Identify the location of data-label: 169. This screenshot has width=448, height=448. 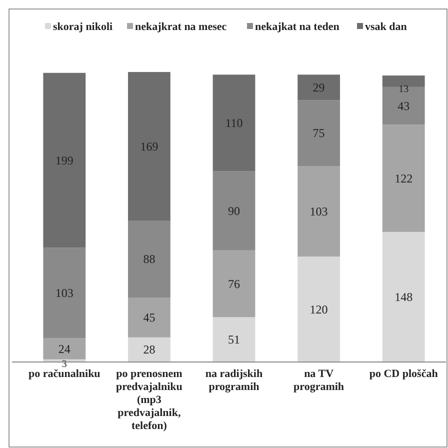
(149, 146).